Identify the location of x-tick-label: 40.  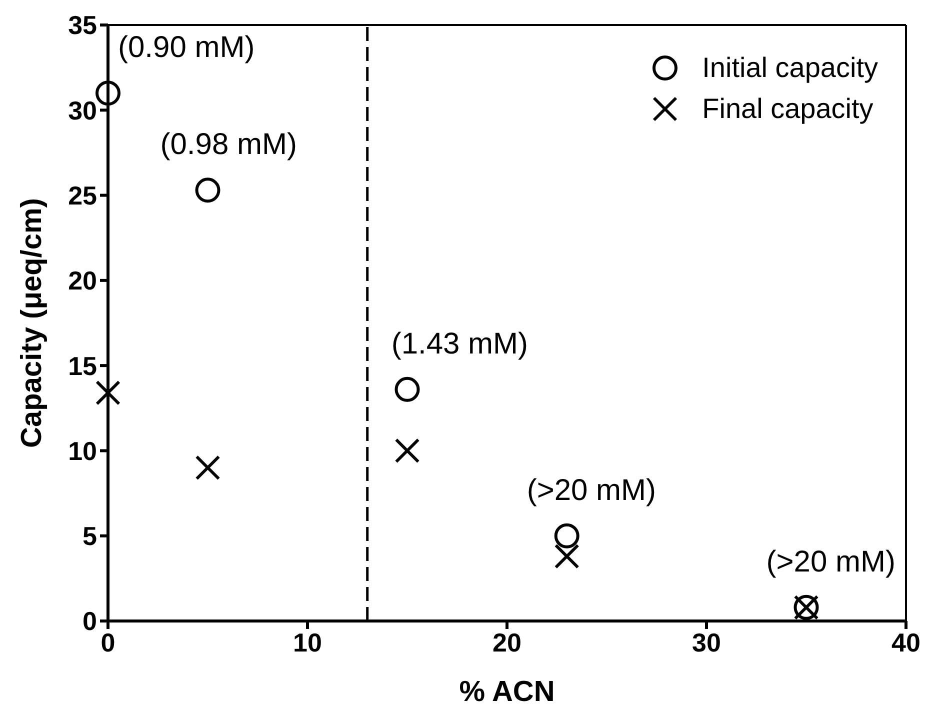
(906, 642).